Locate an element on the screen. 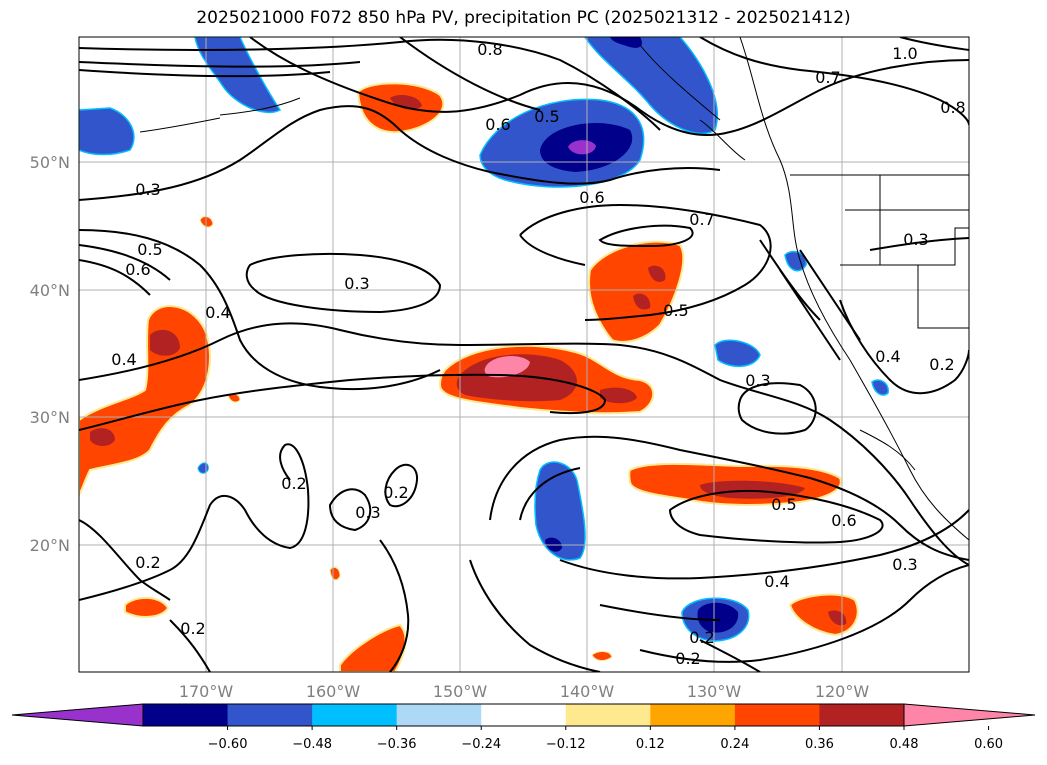 This screenshot has height=765, width=1047. colorbar-extend-high is located at coordinates (969, 715).